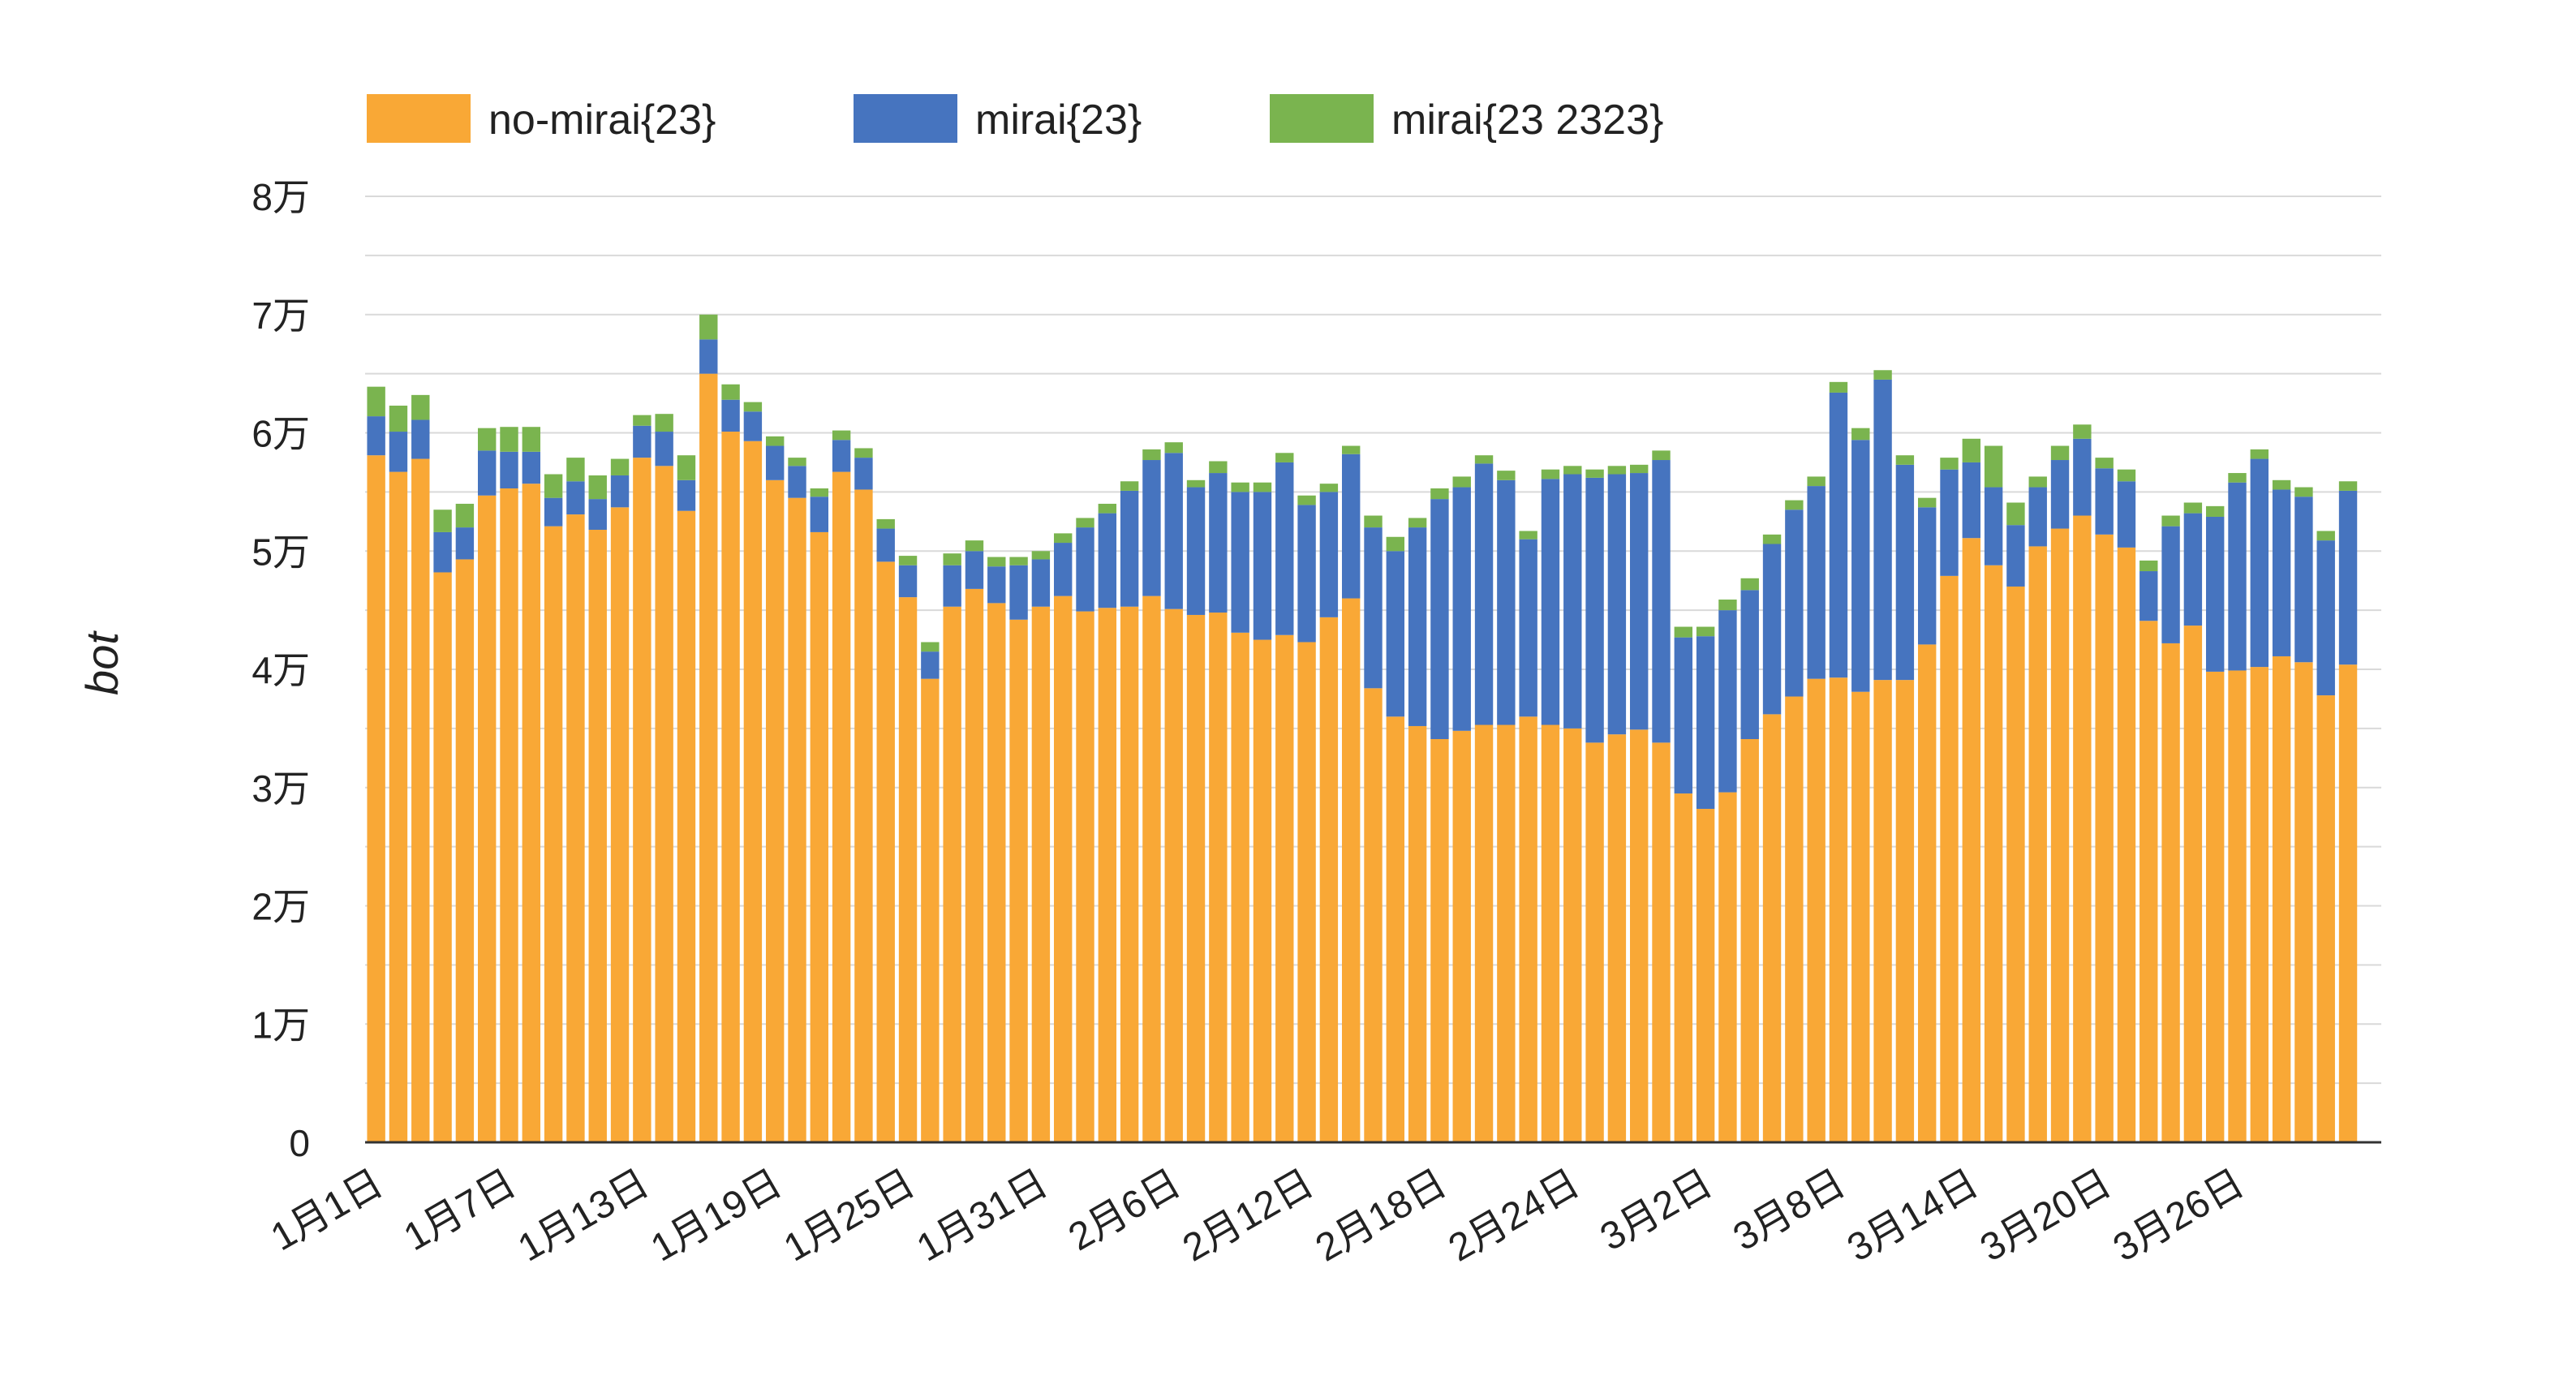 This screenshot has width=2576, height=1393. Describe the element at coordinates (327, 1211) in the screenshot. I see `x-tick-label: 1月1日` at that location.